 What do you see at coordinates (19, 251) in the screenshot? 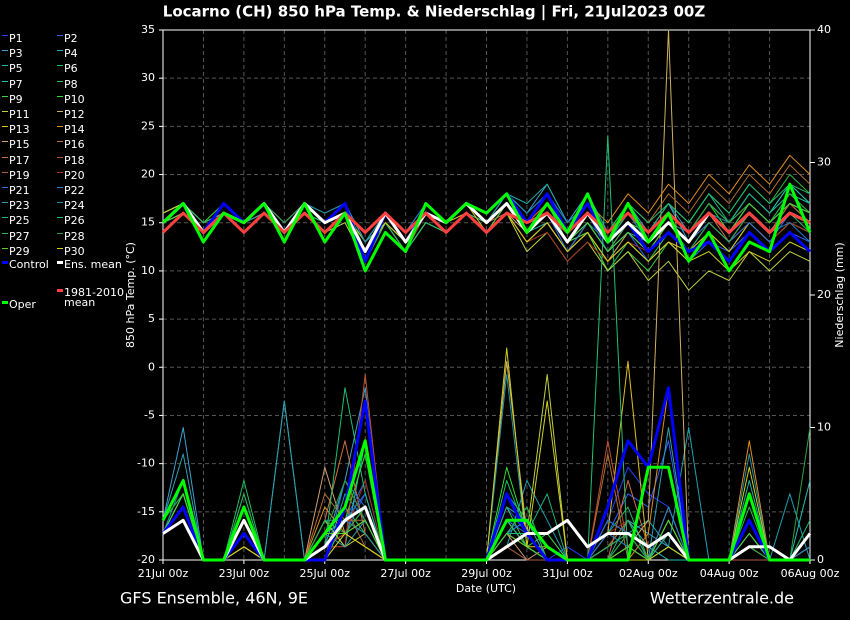
I see `legend-label: P29` at bounding box center [19, 251].